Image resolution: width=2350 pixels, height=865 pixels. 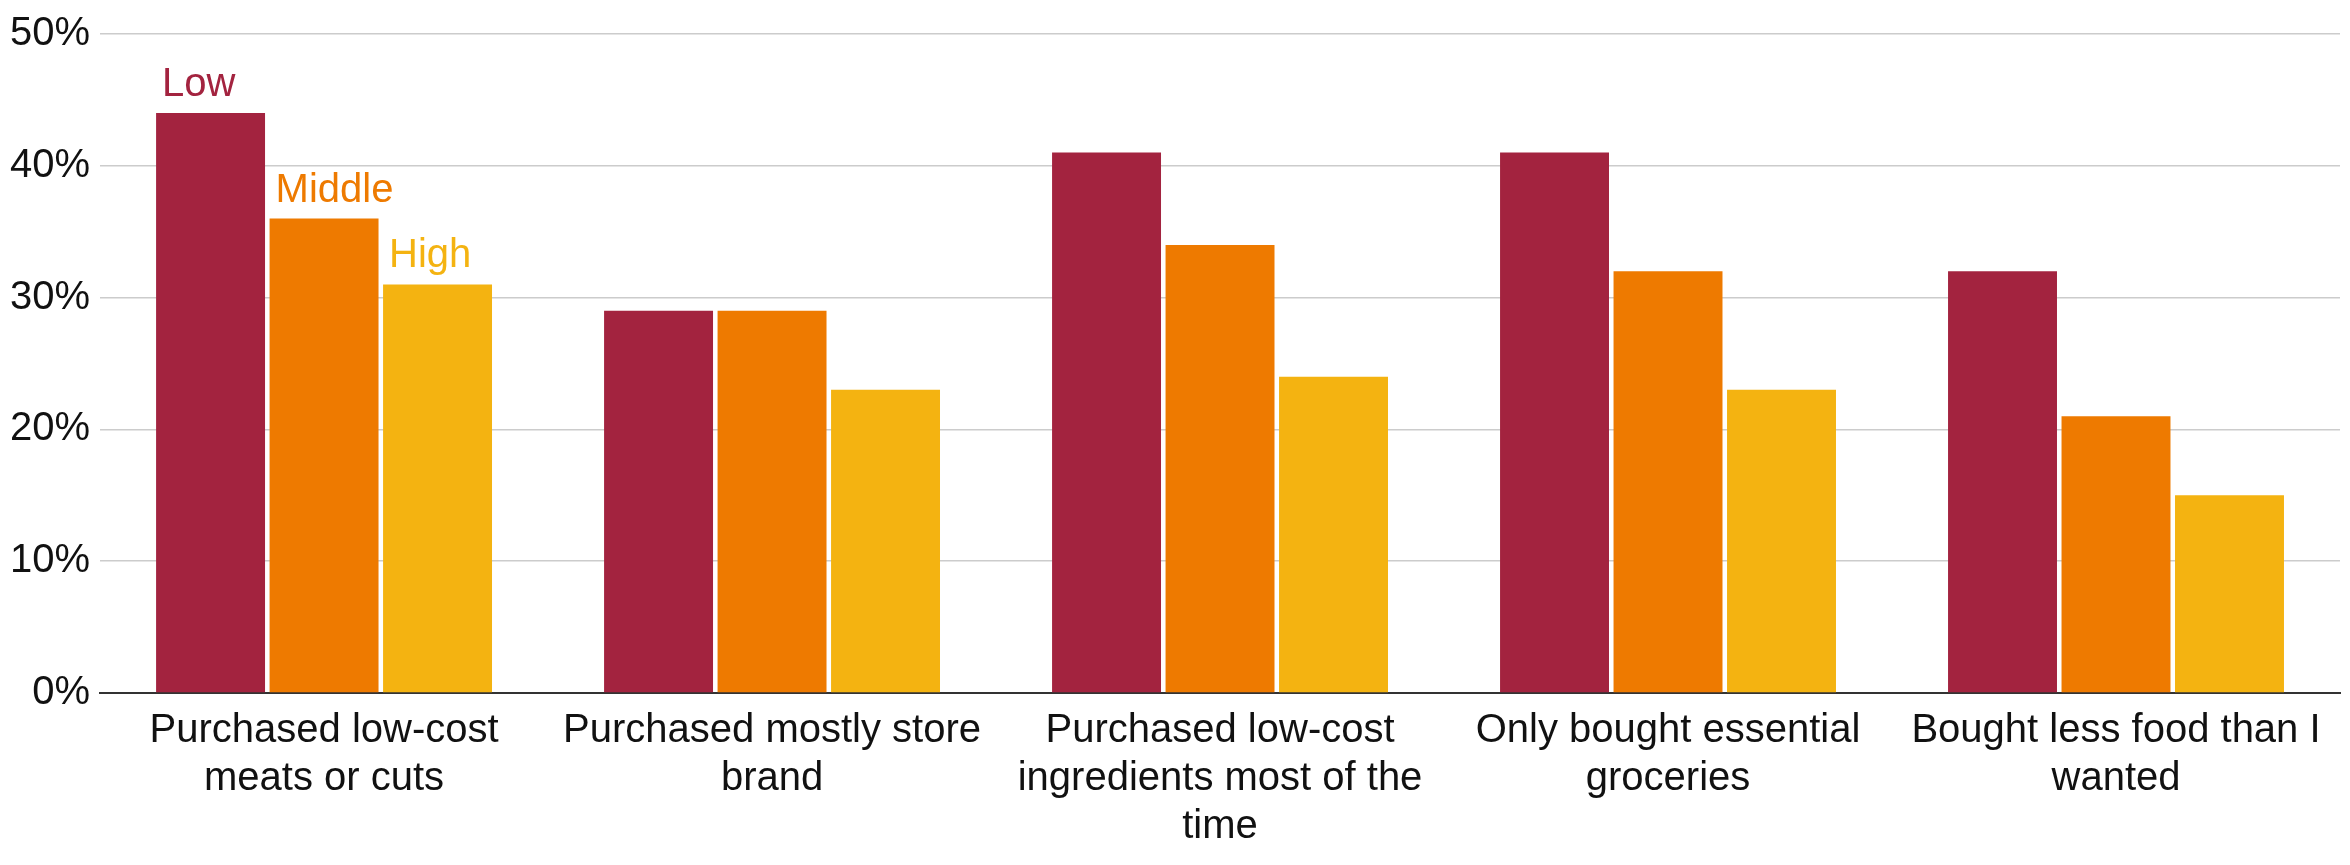 I want to click on y-tick-label: 20%, so click(x=50, y=426).